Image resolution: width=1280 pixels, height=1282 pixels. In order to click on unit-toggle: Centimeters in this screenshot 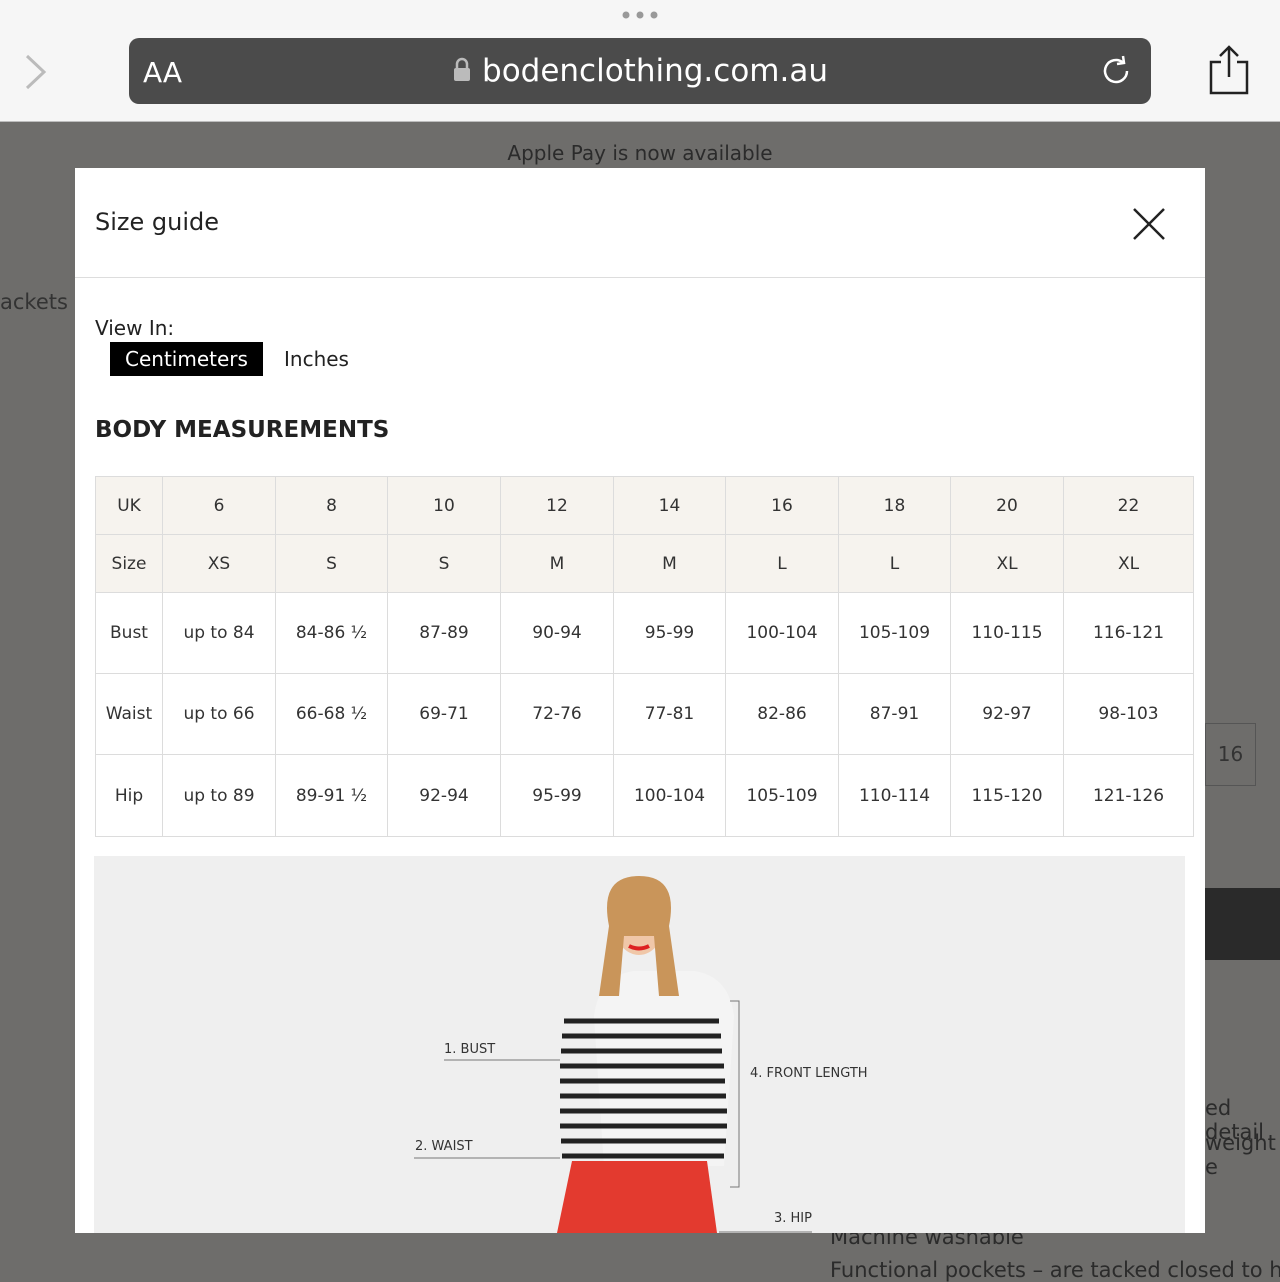, I will do `click(186, 359)`.